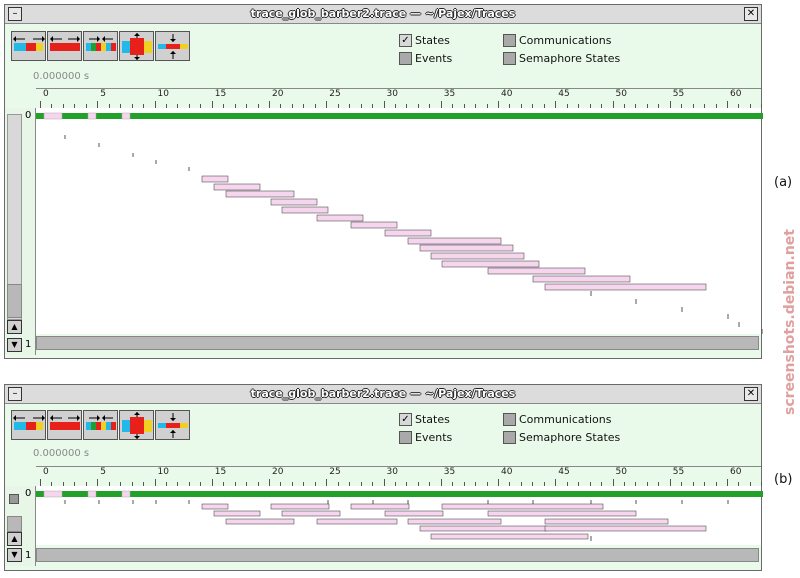  Describe the element at coordinates (405, 58) in the screenshot. I see `unchecked-box-icon` at that location.